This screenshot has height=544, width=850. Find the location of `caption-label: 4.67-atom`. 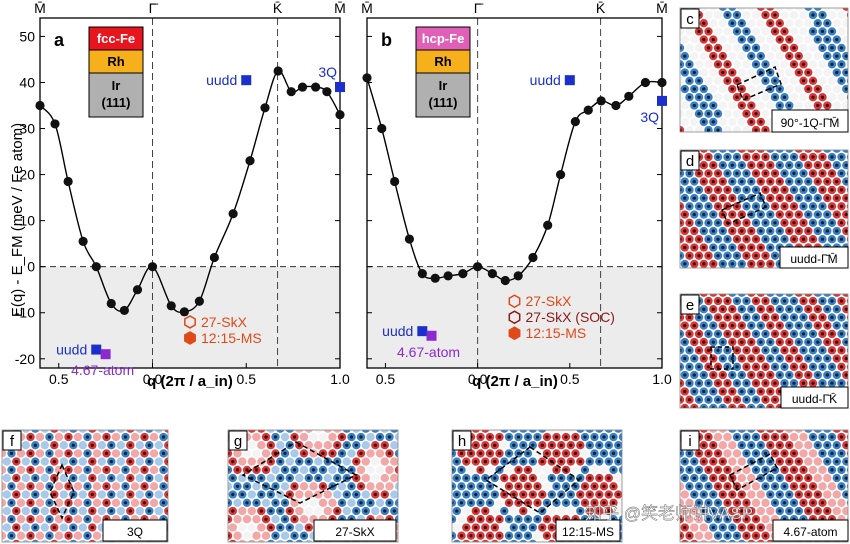

caption-label: 4.67-atom is located at coordinates (810, 532).